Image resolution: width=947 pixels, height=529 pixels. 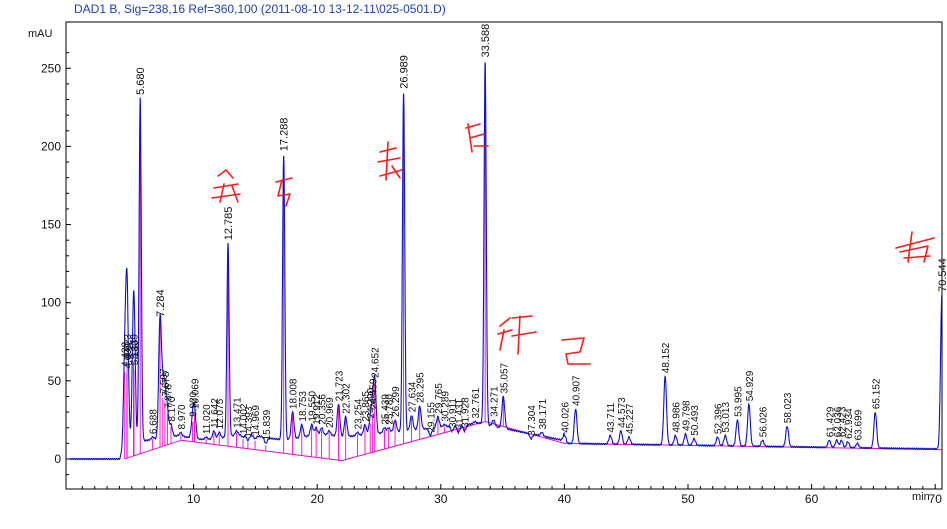 I want to click on x-tick-label: 60, so click(x=812, y=499).